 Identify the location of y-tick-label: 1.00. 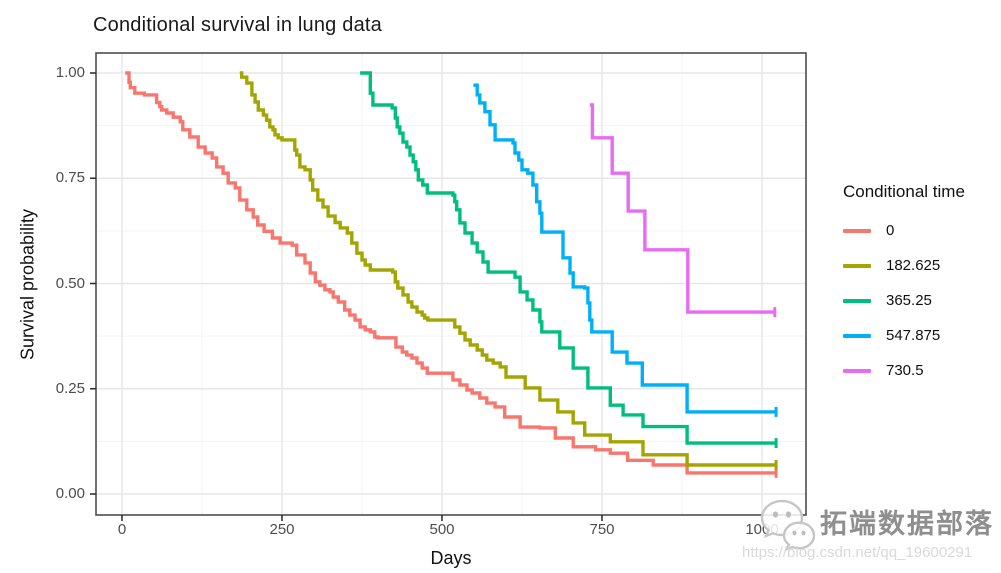
(70, 72).